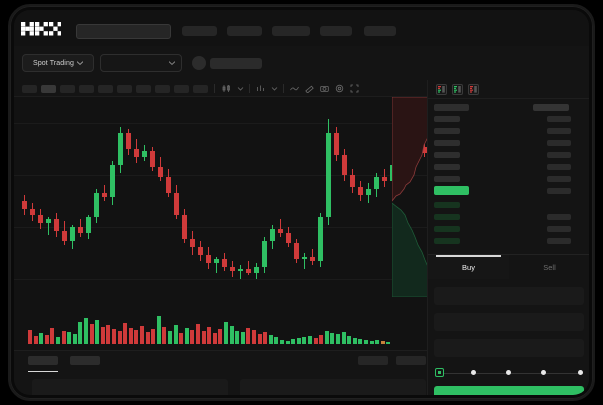 The width and height of the screenshot is (603, 405). What do you see at coordinates (220, 327) in the screenshot?
I see `volume-chart` at bounding box center [220, 327].